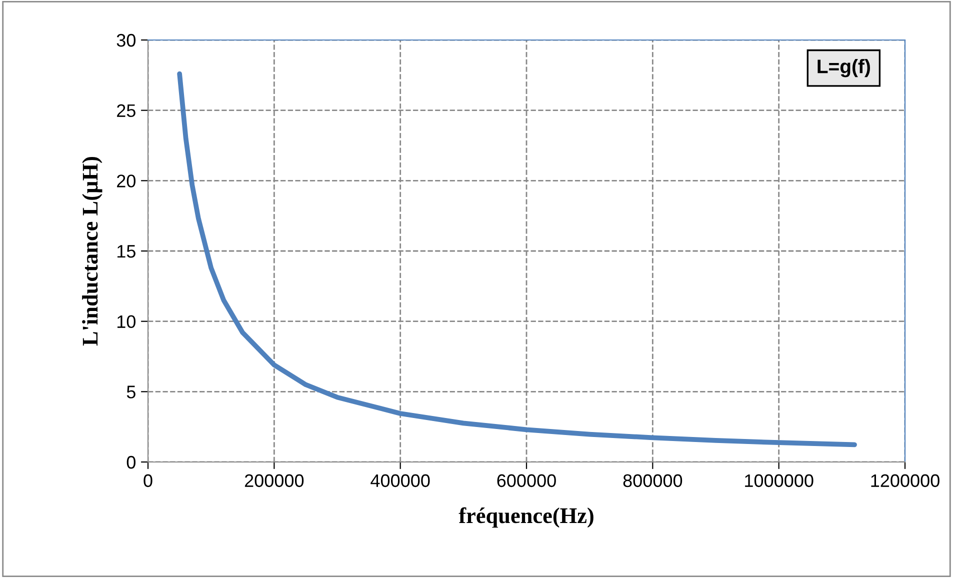  I want to click on x-tick-label: 400000, so click(400, 481).